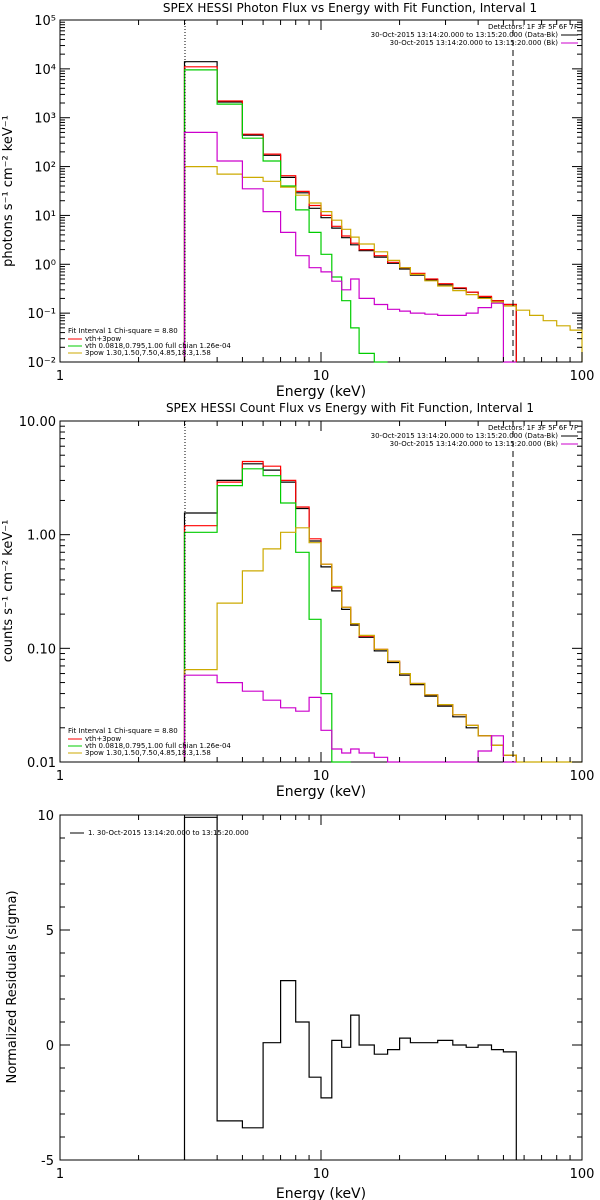  I want to click on residuals-y-axis-label: Normalized Residuals (sigma), so click(12, 986).